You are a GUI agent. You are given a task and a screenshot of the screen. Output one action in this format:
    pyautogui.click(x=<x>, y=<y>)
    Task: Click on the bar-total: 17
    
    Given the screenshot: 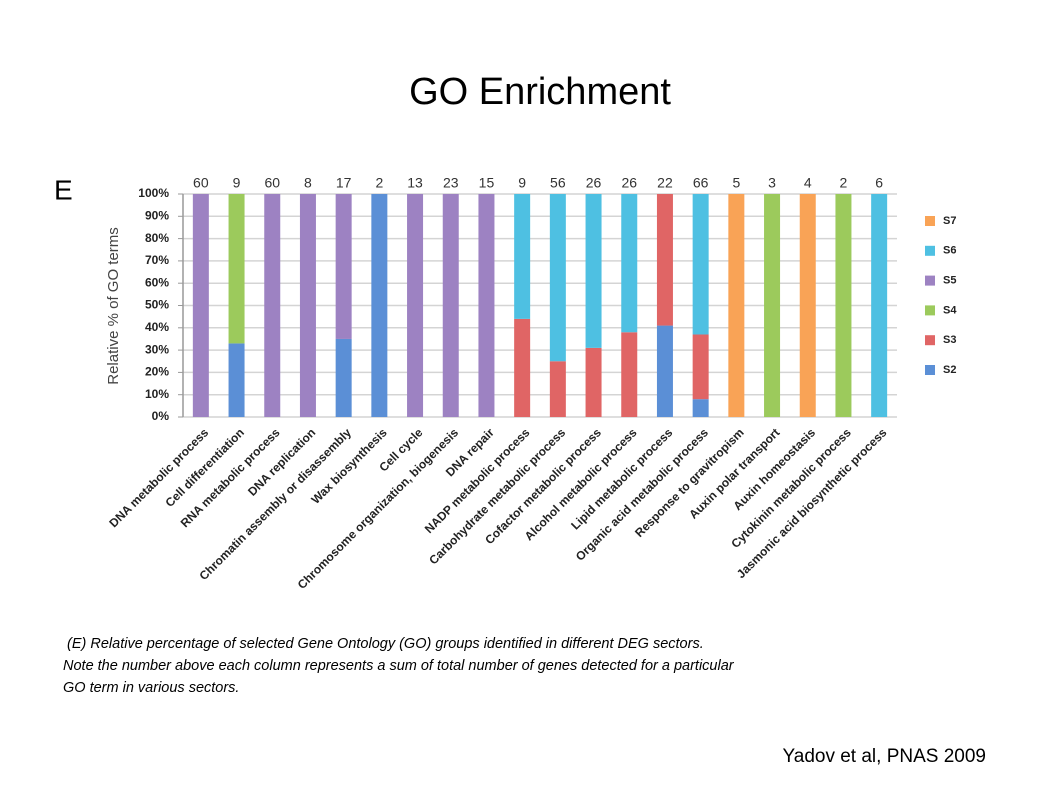 What is the action you would take?
    pyautogui.click(x=344, y=183)
    